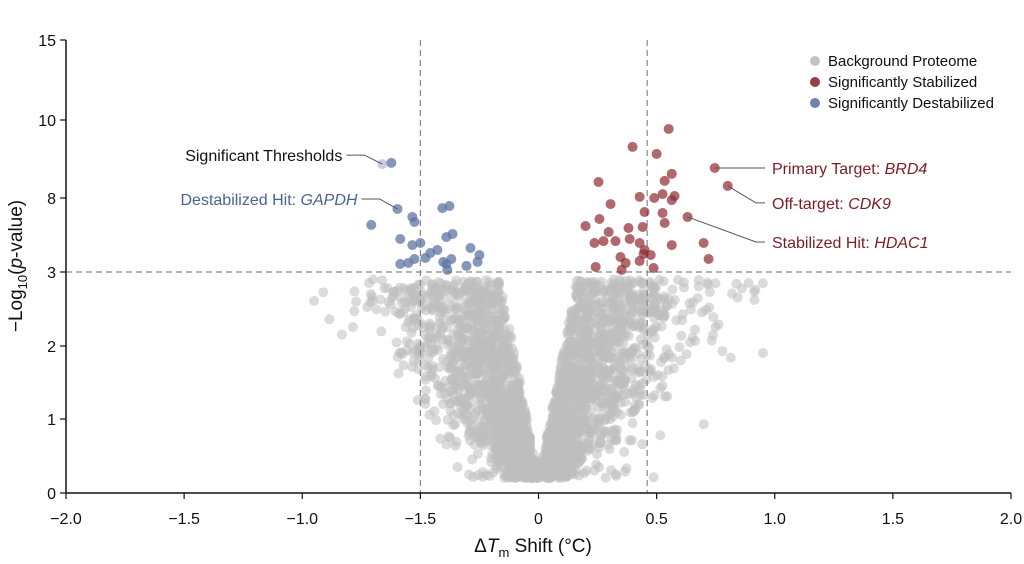 This screenshot has height=564, width=1024. Describe the element at coordinates (823, 243) in the screenshot. I see `annotation-prefix: Stabilized Hit:` at that location.